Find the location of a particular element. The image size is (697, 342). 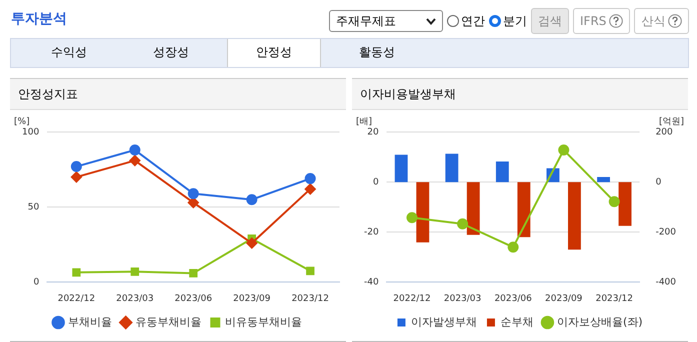

chart-title: 안정성지표 is located at coordinates (178, 94).